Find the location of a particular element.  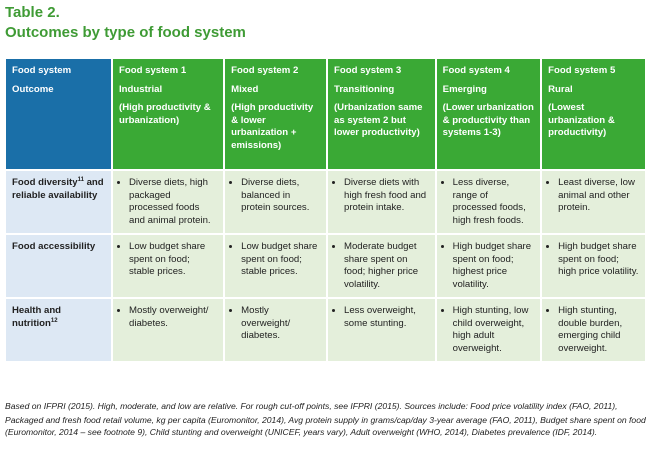

system-type: Transitioning is located at coordinates (364, 89).